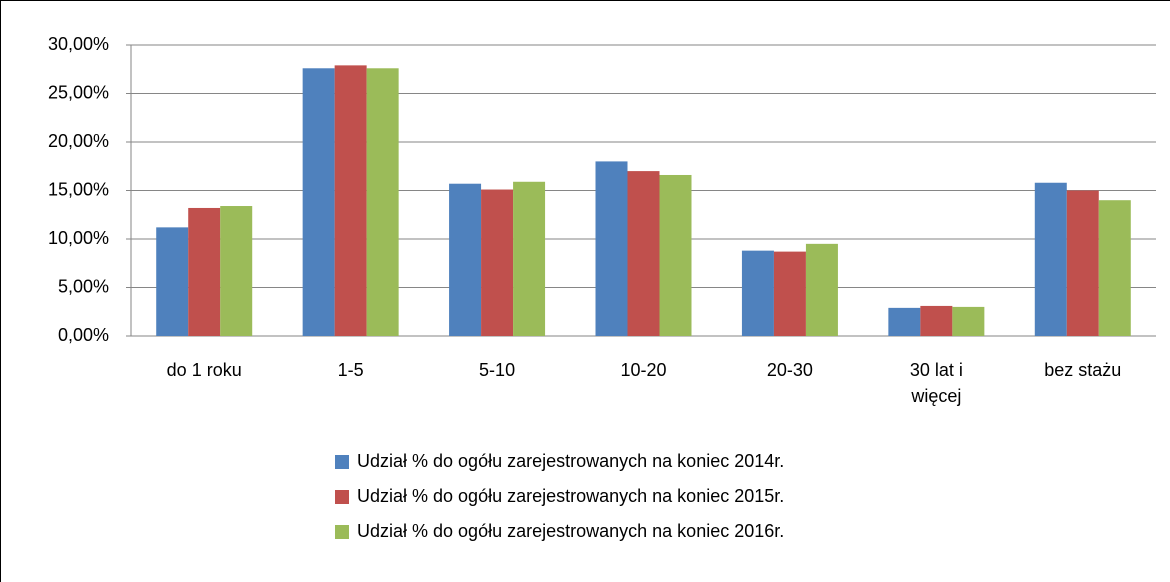 This screenshot has height=582, width=1170. I want to click on x-tick-label: bez stażu, so click(1083, 370).